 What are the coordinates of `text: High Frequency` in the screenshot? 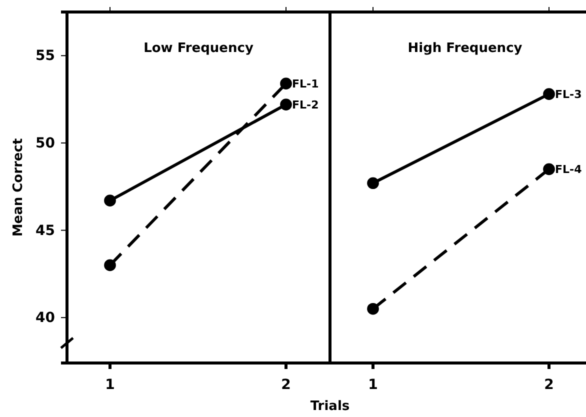 It's located at (465, 48).